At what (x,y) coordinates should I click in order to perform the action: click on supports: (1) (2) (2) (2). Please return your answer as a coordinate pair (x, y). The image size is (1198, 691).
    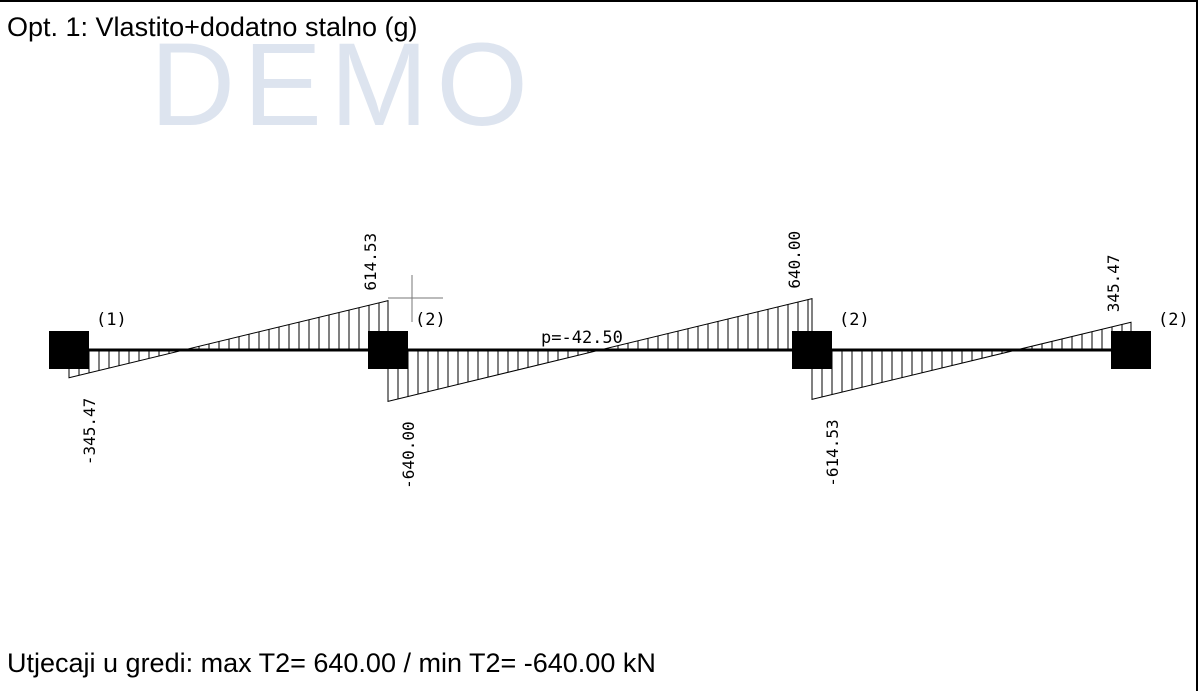
    Looking at the image, I should click on (619, 339).